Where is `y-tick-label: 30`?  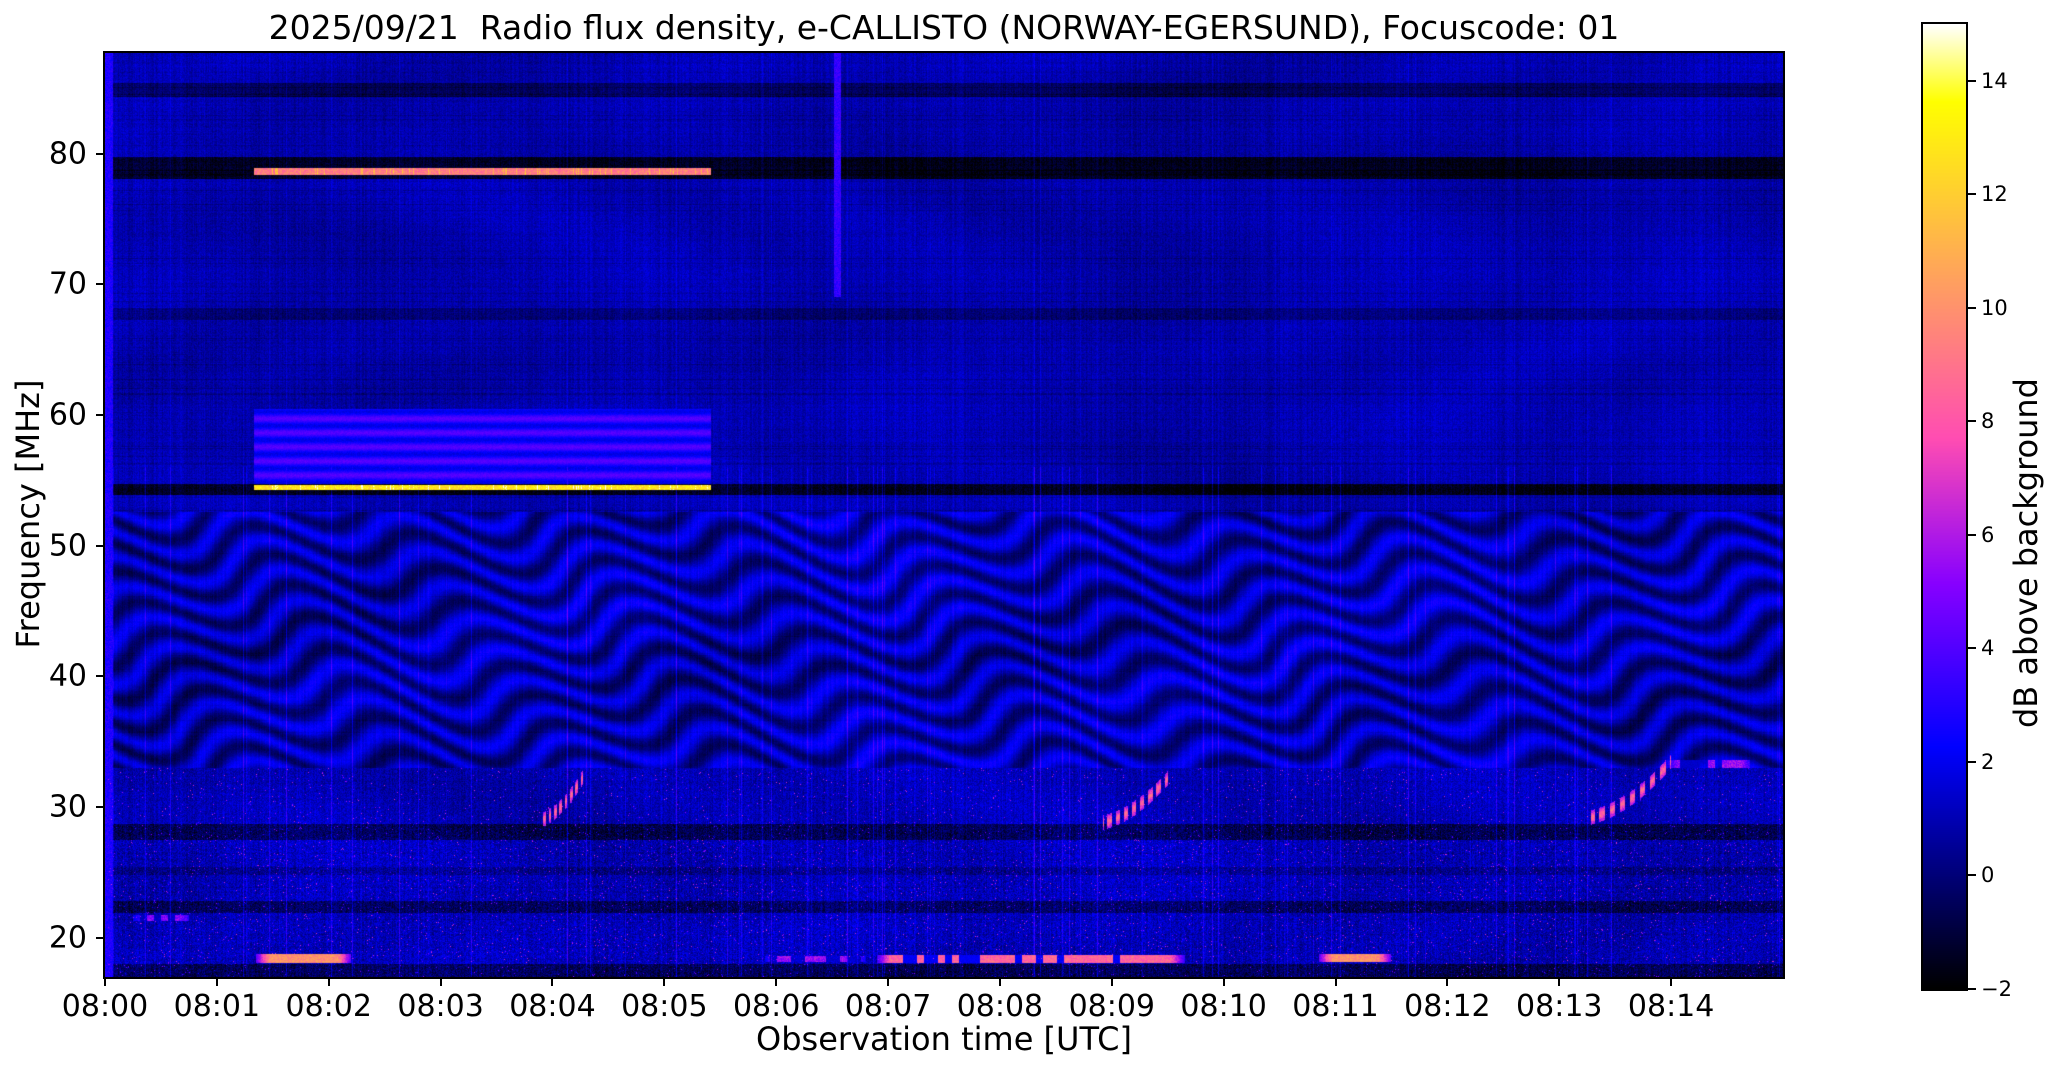 y-tick-label: 30 is located at coordinates (67, 807).